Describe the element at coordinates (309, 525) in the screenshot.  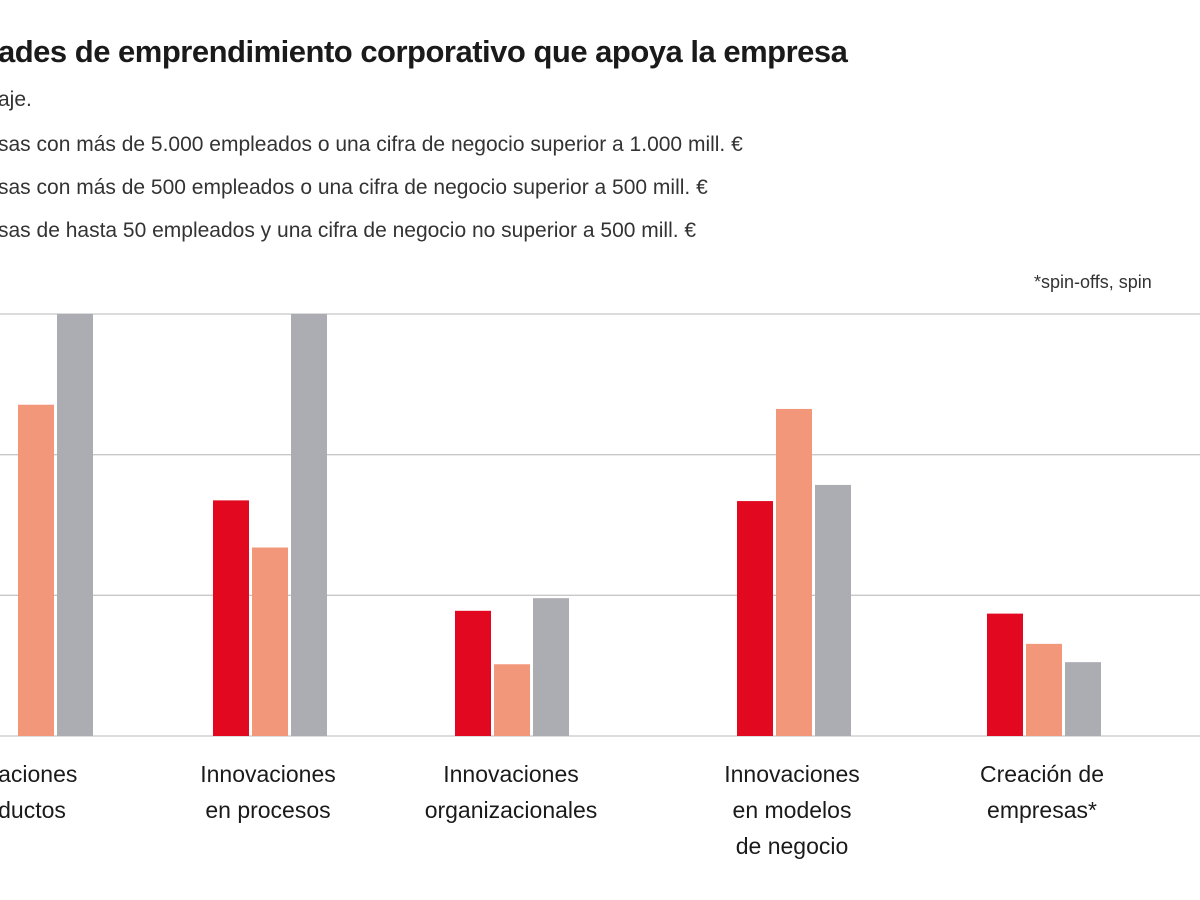
I see `bar-series3-category2` at that location.